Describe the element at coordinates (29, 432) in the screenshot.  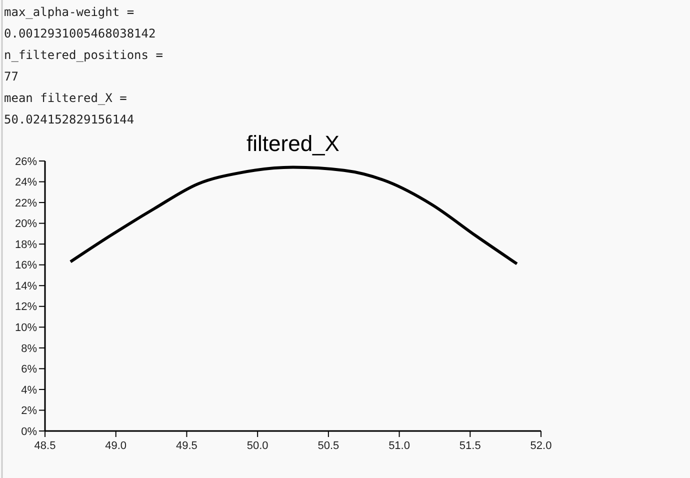
I see `y-tick-label: 0%` at that location.